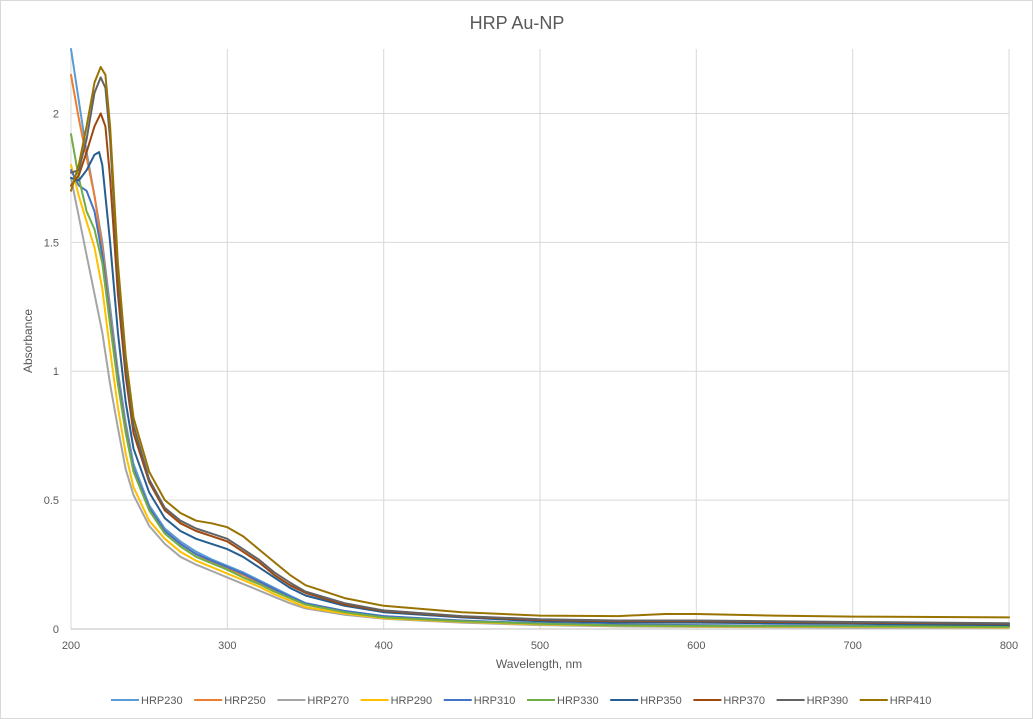  I want to click on y-tick-label: 1.5, so click(51, 243).